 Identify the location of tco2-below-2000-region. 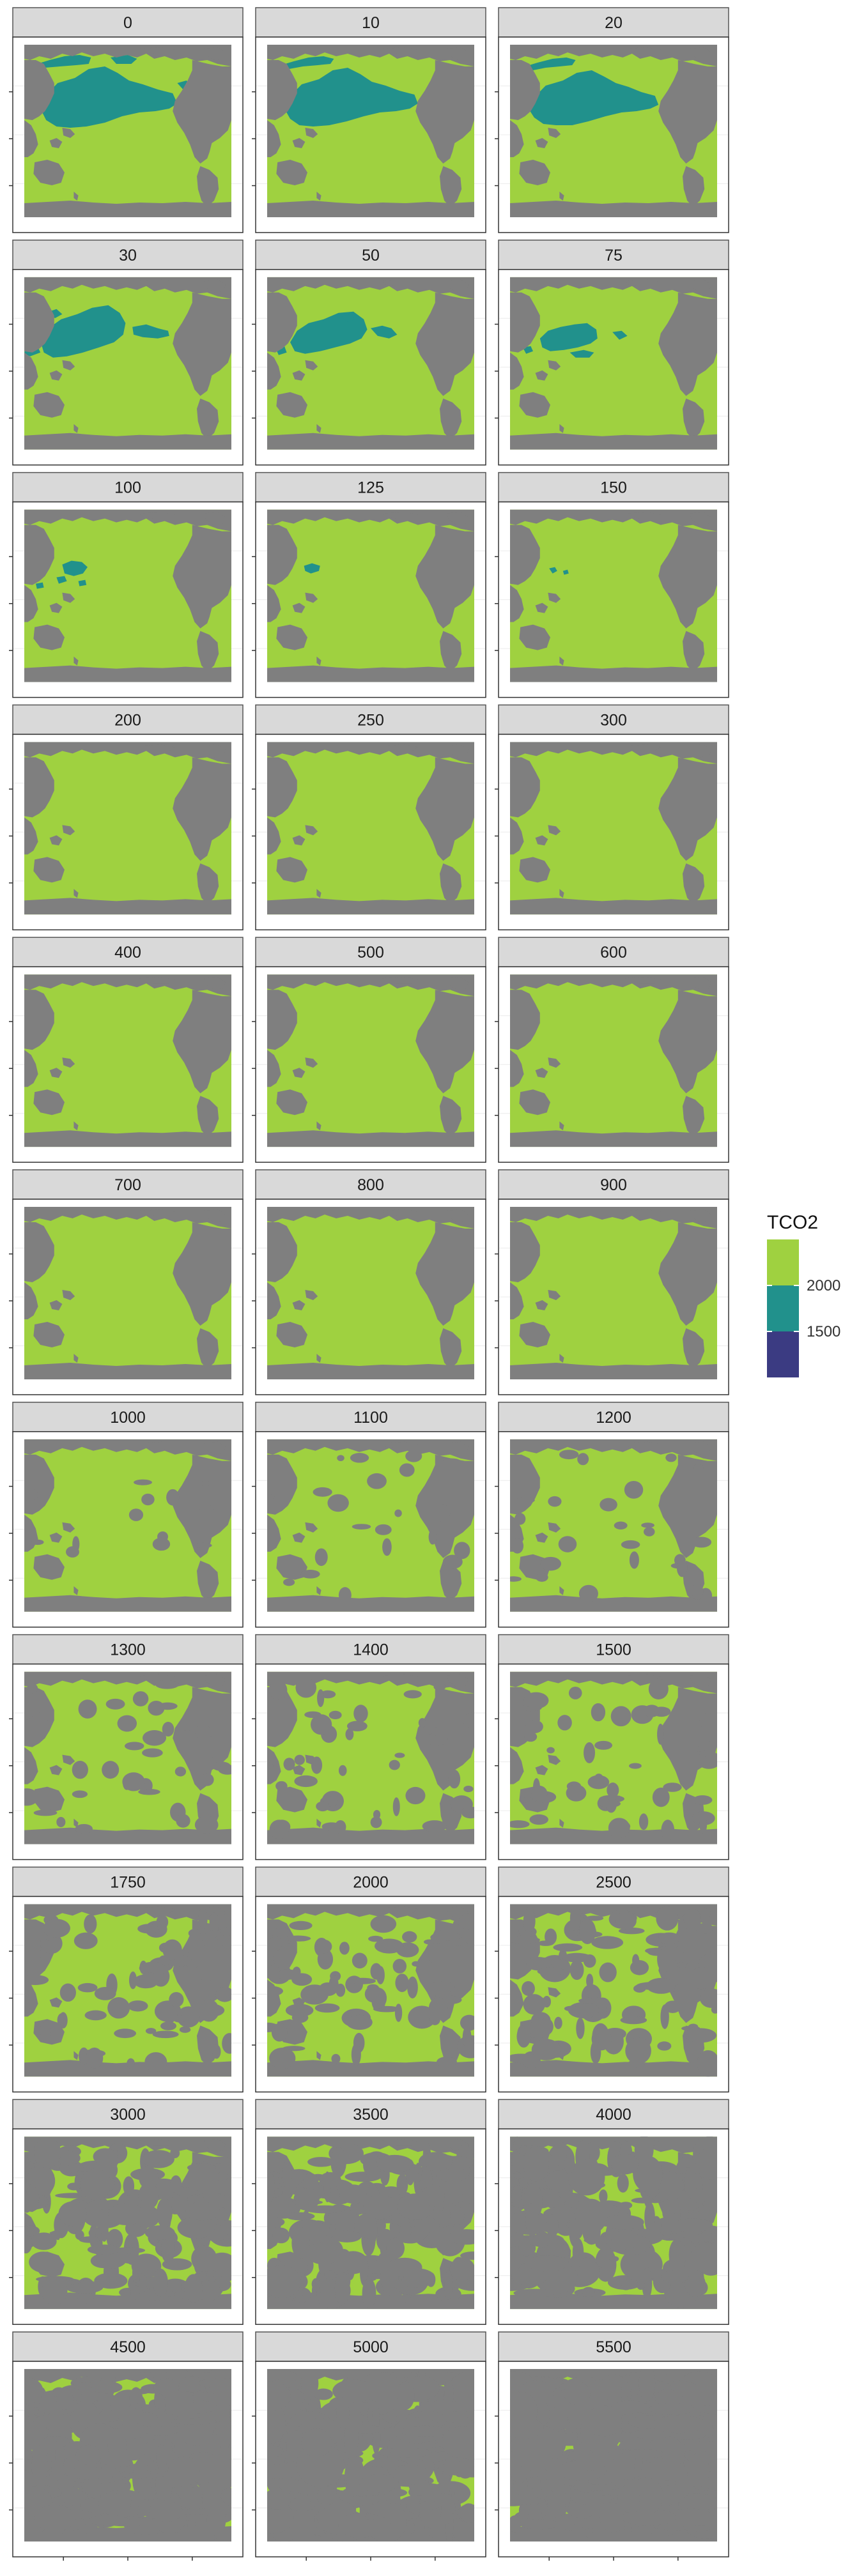
(64, 61).